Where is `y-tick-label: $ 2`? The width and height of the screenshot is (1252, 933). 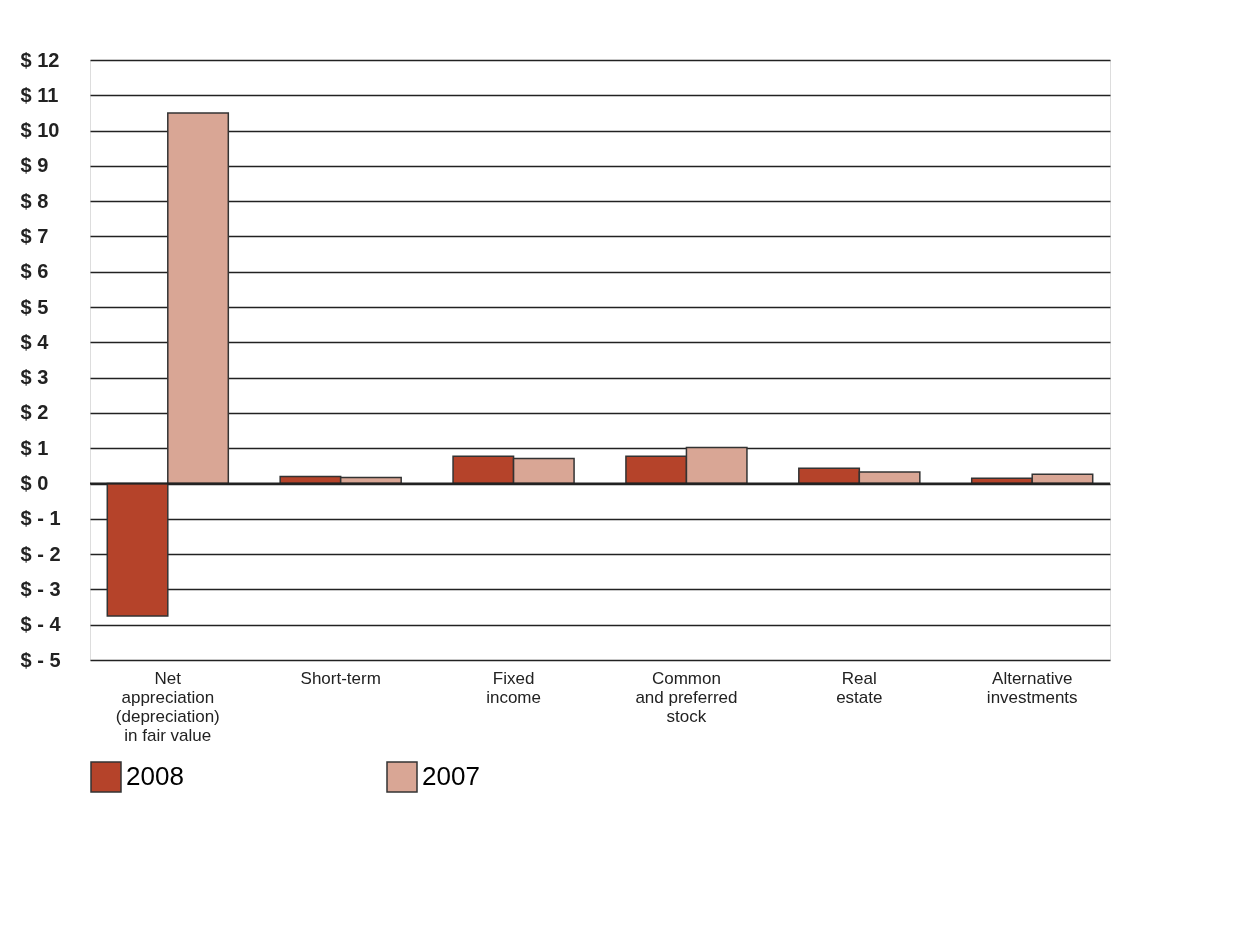 y-tick-label: $ 2 is located at coordinates (34, 412).